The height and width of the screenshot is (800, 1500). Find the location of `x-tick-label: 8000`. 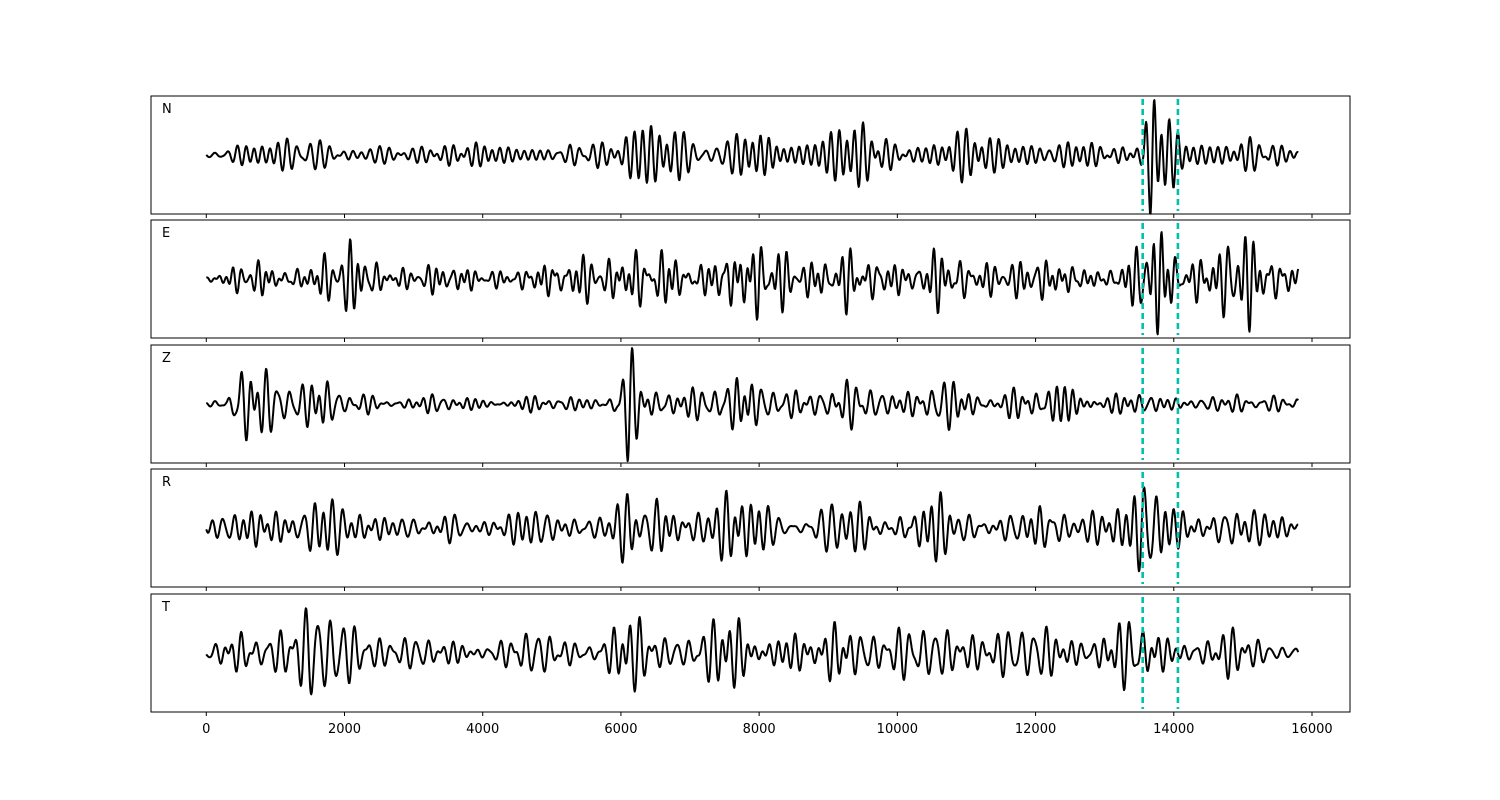

x-tick-label: 8000 is located at coordinates (759, 729).